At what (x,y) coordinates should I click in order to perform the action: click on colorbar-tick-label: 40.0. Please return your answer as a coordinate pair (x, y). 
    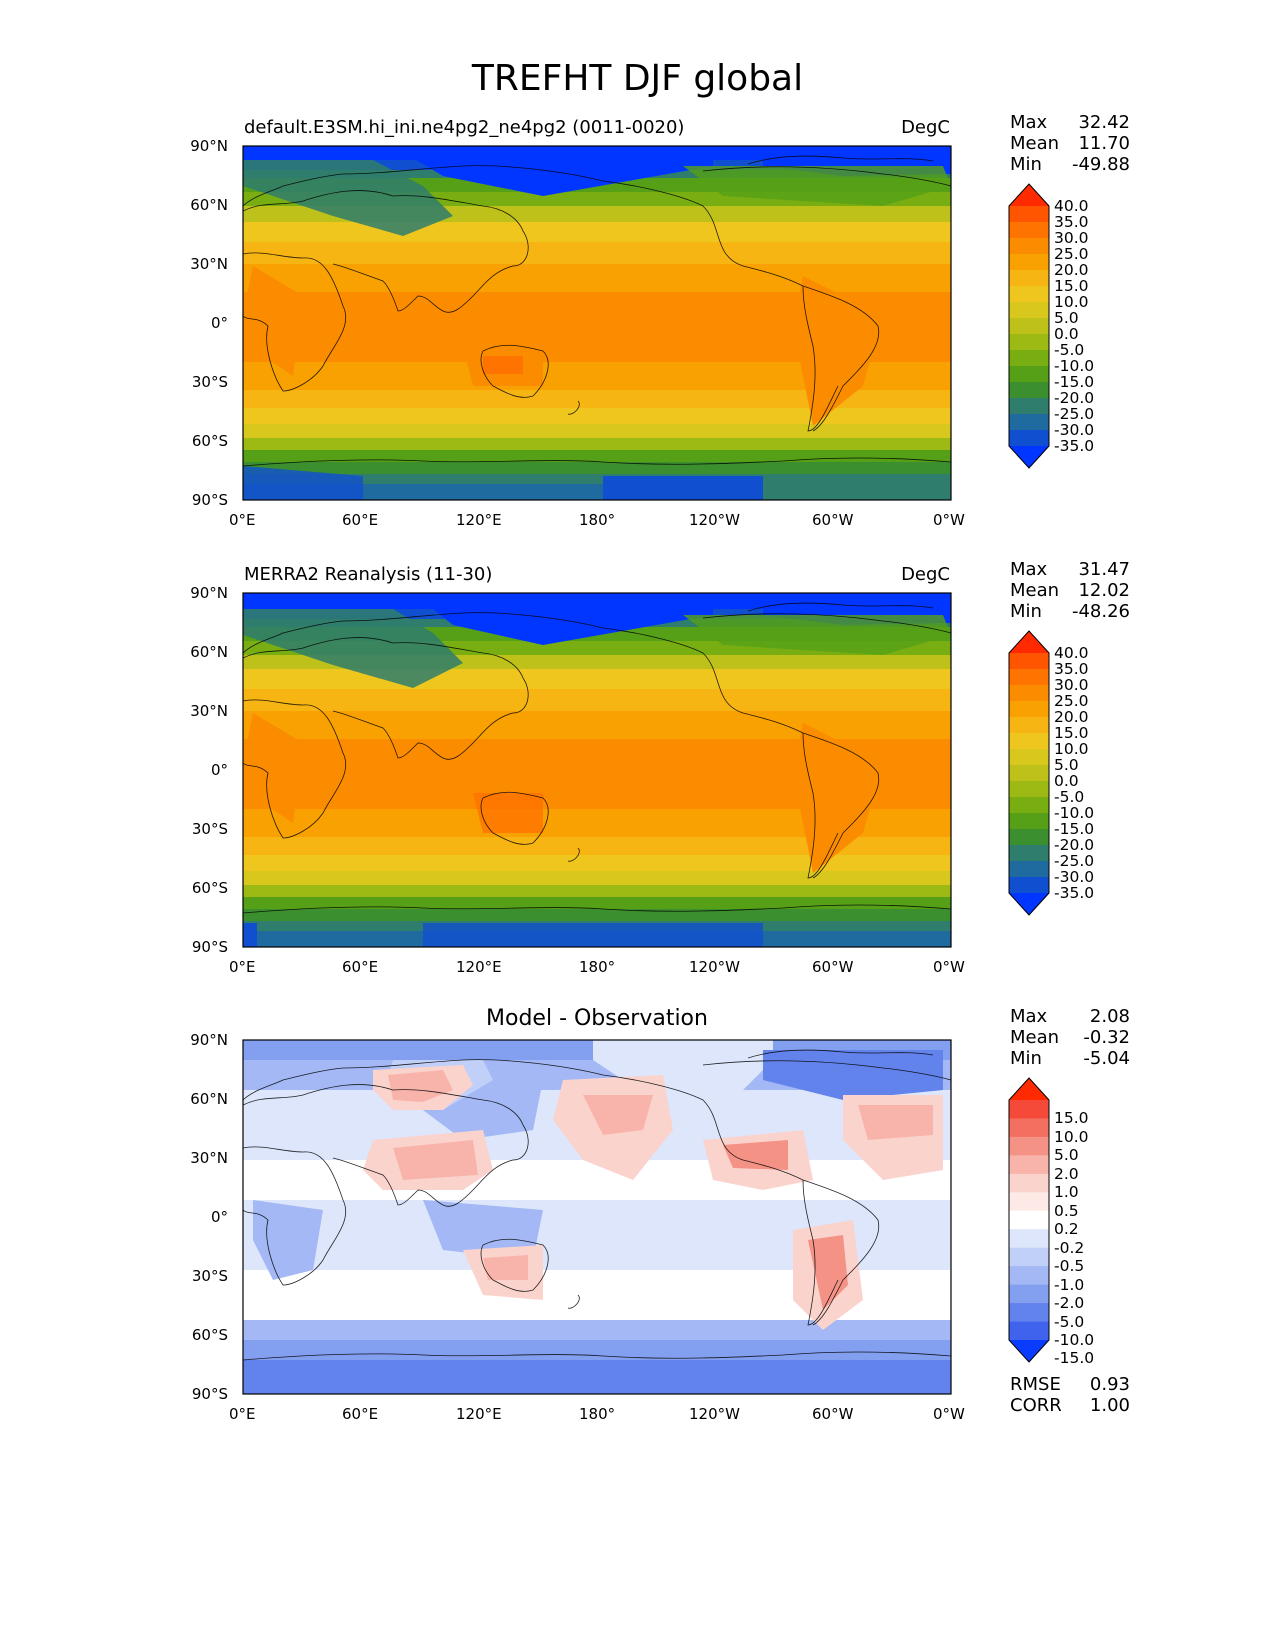
    Looking at the image, I should click on (1071, 206).